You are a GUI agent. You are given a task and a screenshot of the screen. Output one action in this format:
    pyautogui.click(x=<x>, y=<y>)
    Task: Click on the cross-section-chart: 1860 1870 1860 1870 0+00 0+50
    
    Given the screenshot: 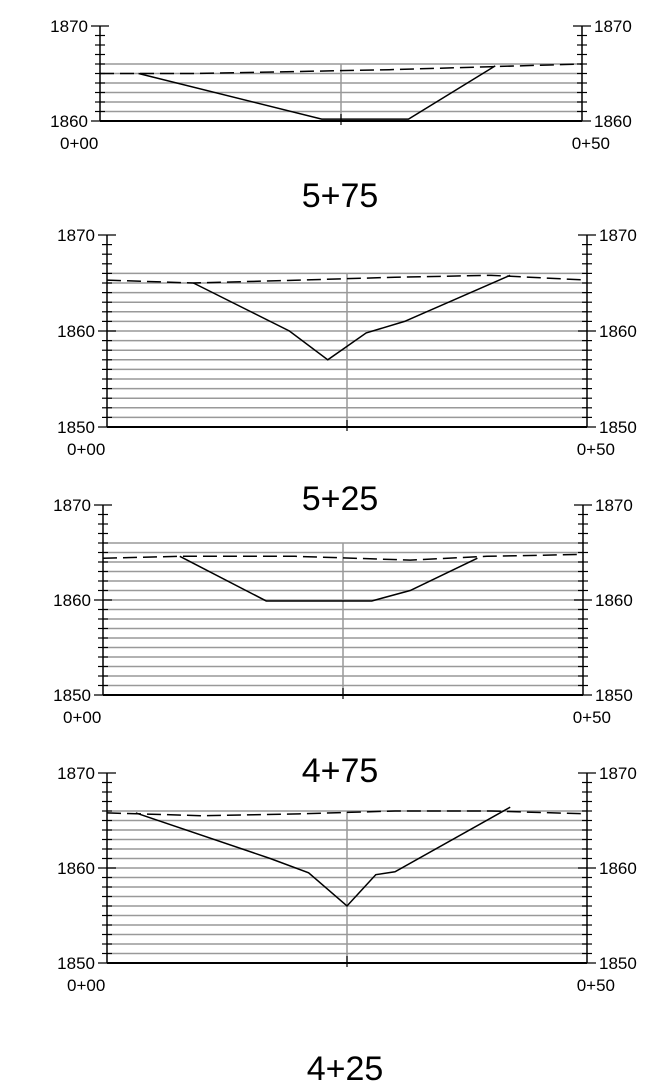 What is the action you would take?
    pyautogui.click(x=341, y=85)
    